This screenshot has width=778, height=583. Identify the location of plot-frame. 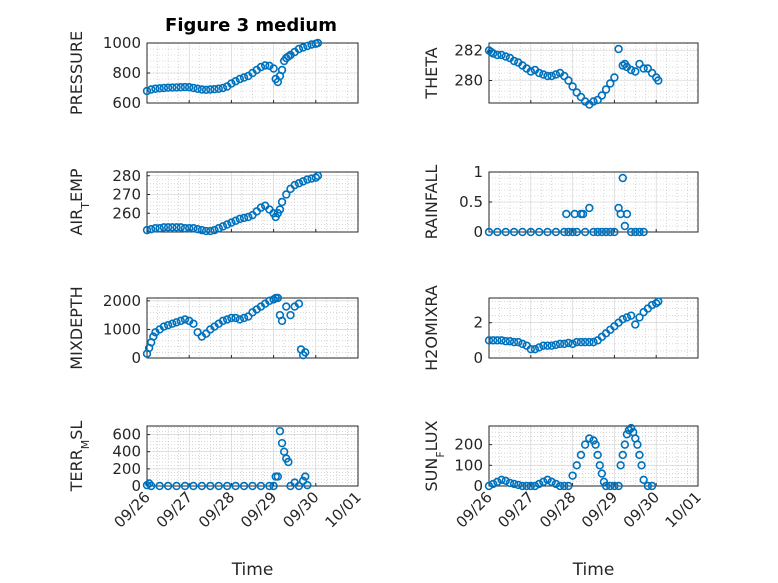
(252, 73).